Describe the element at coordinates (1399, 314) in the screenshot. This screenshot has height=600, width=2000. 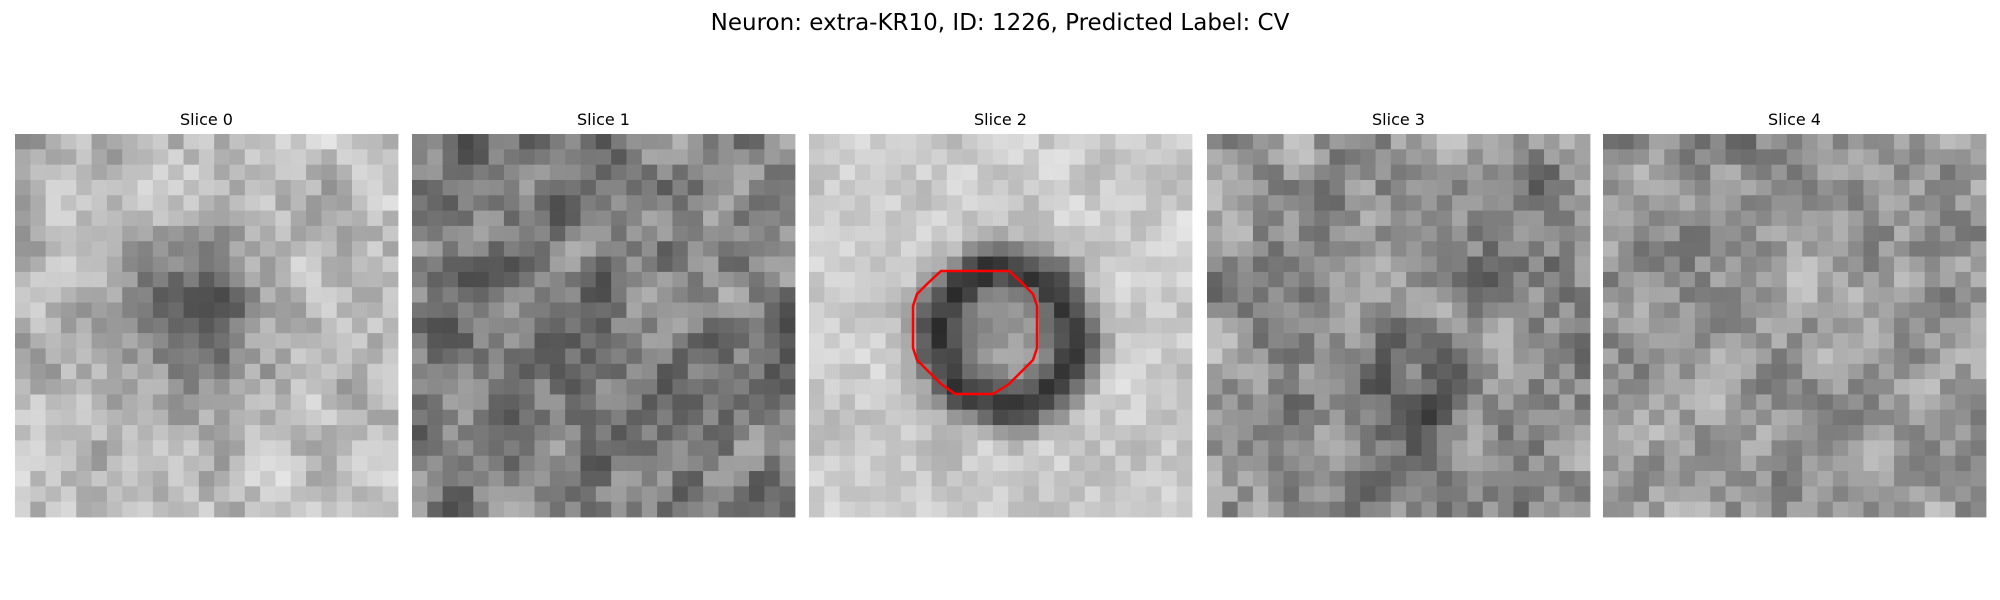
I see `panel: Slice 3` at that location.